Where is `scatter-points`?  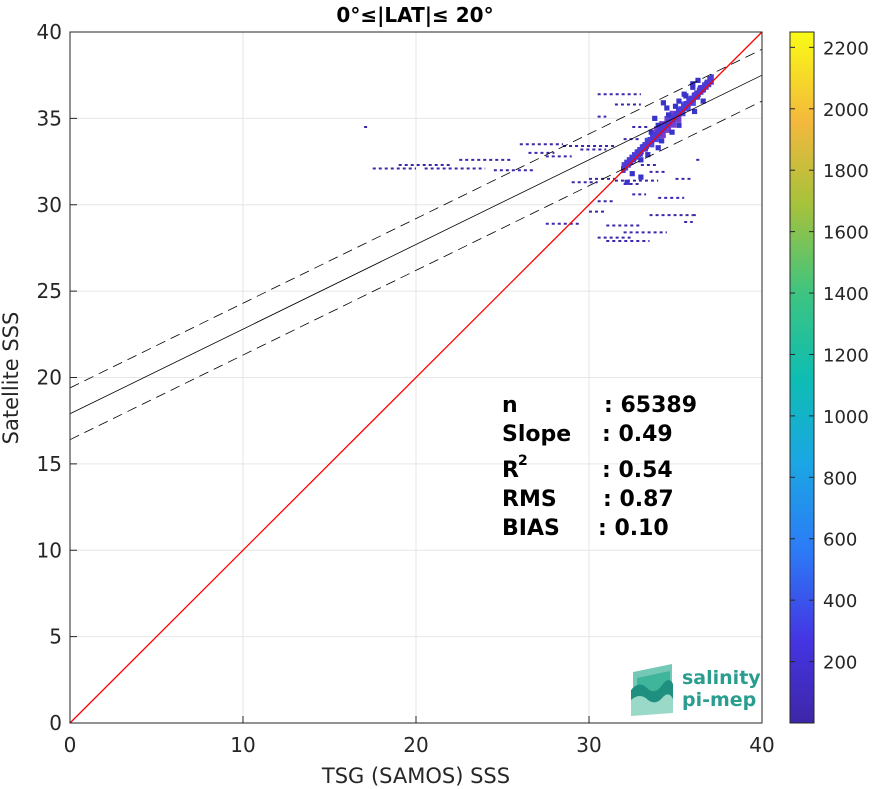 scatter-points is located at coordinates (539, 158).